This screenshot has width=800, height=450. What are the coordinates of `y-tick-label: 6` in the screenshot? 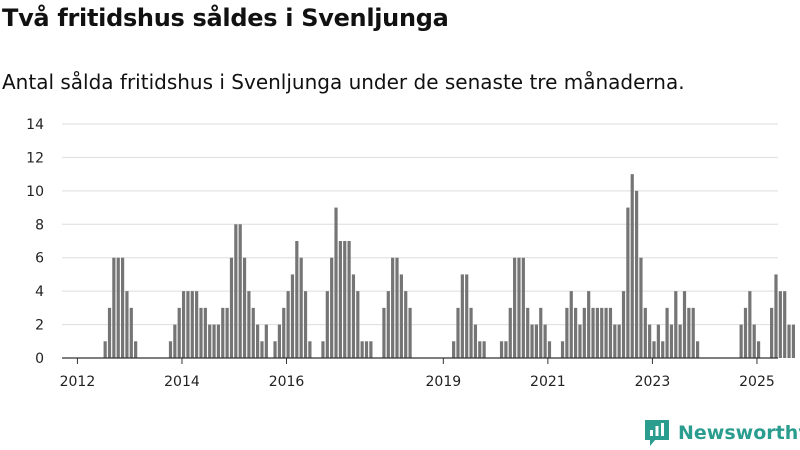 It's located at (39, 259).